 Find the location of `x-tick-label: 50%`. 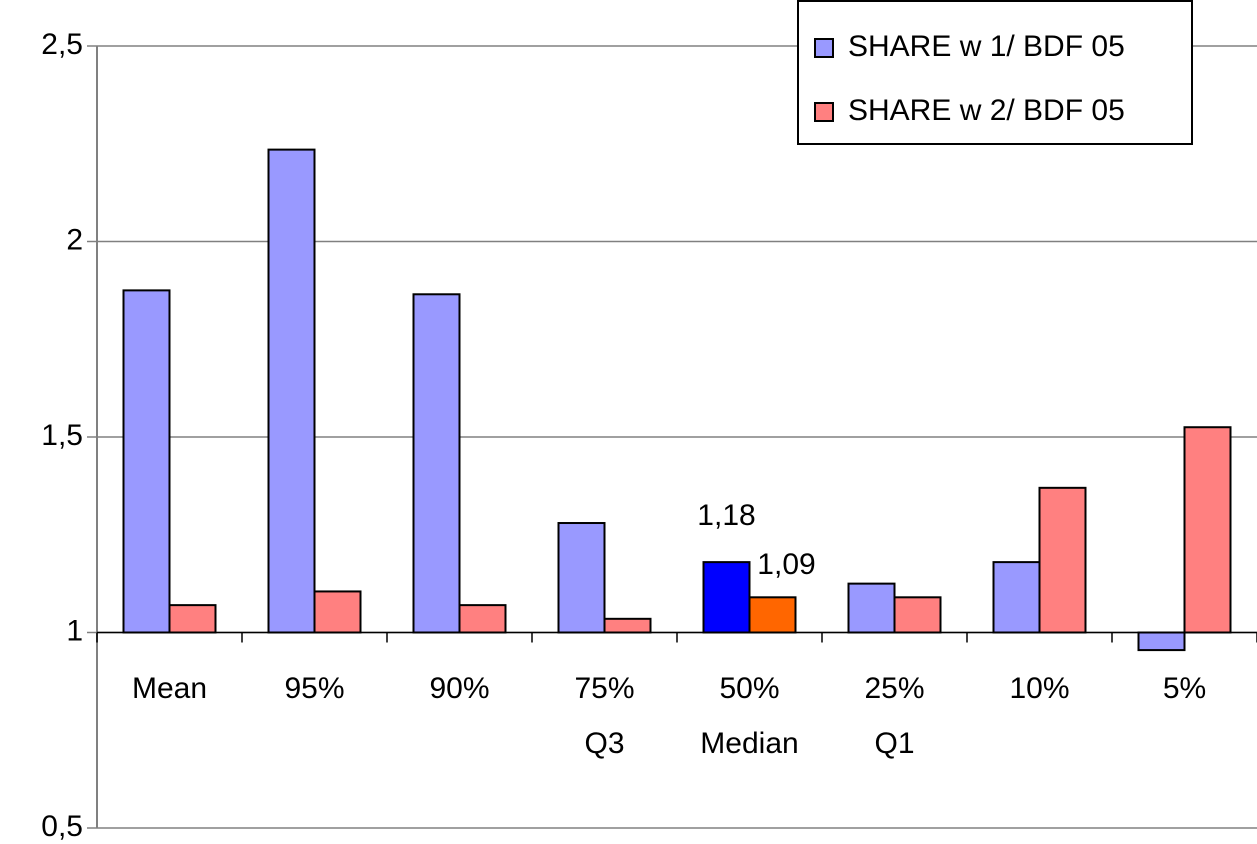

x-tick-label: 50% is located at coordinates (749, 688).